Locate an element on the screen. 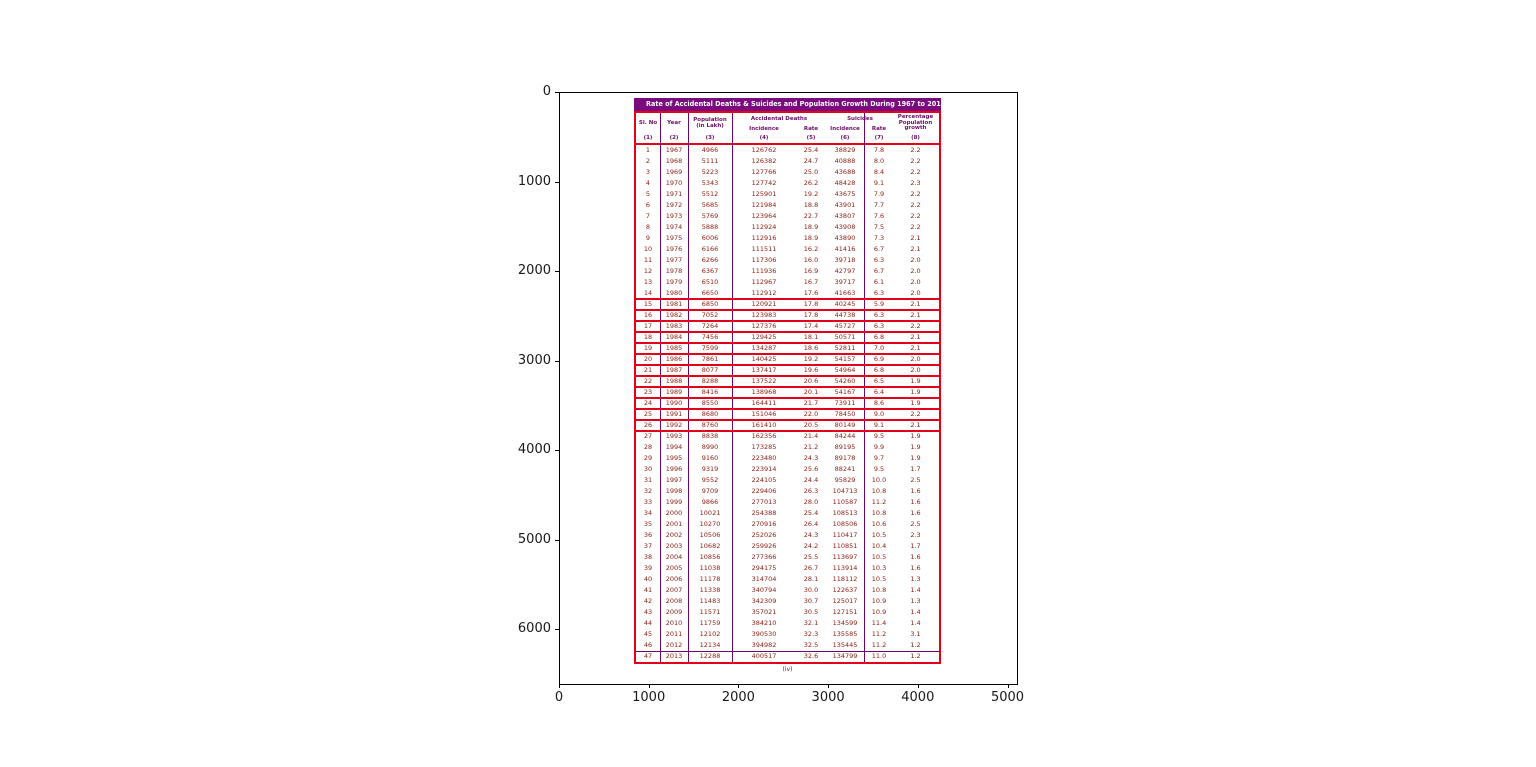 The height and width of the screenshot is (767, 1536). table-cell: 6.9 is located at coordinates (879, 359).